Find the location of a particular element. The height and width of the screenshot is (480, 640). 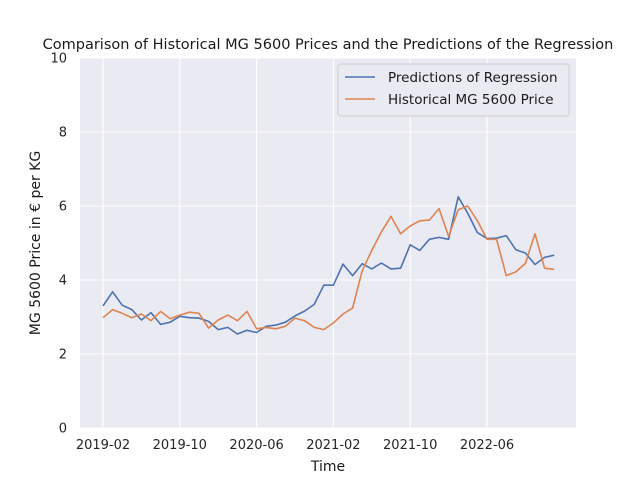

y-tick-label: 4 is located at coordinates (63, 281).